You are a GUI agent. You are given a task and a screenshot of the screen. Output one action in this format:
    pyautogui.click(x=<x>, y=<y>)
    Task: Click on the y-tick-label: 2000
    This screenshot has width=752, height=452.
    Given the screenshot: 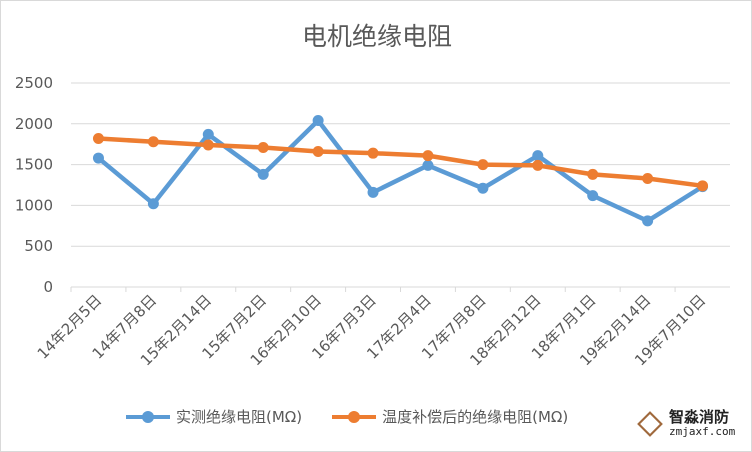 What is the action you would take?
    pyautogui.click(x=34, y=124)
    